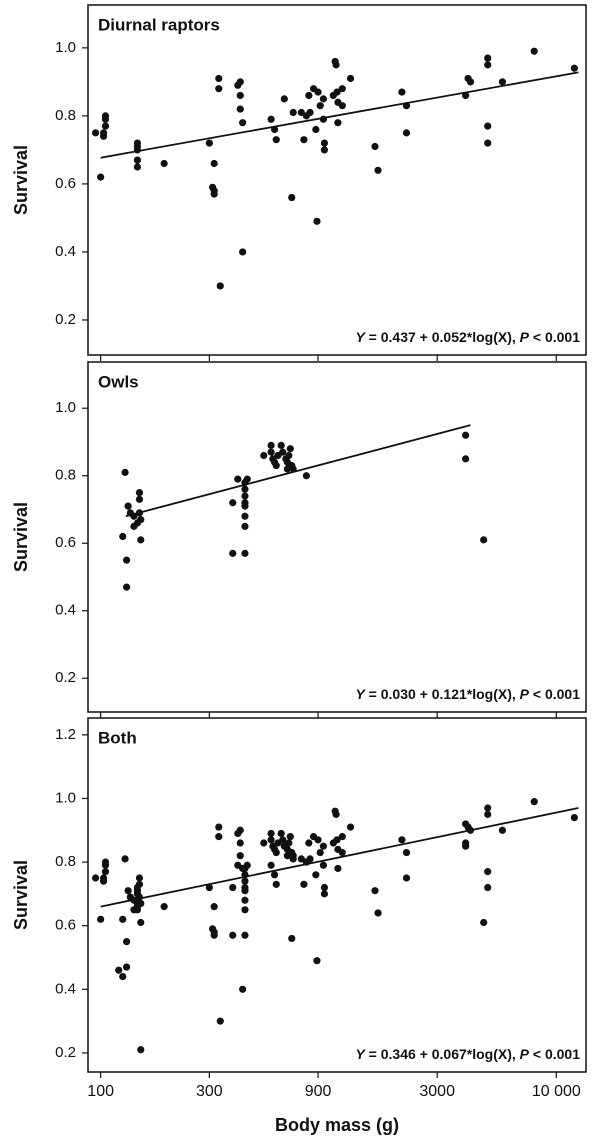 The width and height of the screenshot is (596, 1138). I want to click on equation-part: P, so click(525, 337).